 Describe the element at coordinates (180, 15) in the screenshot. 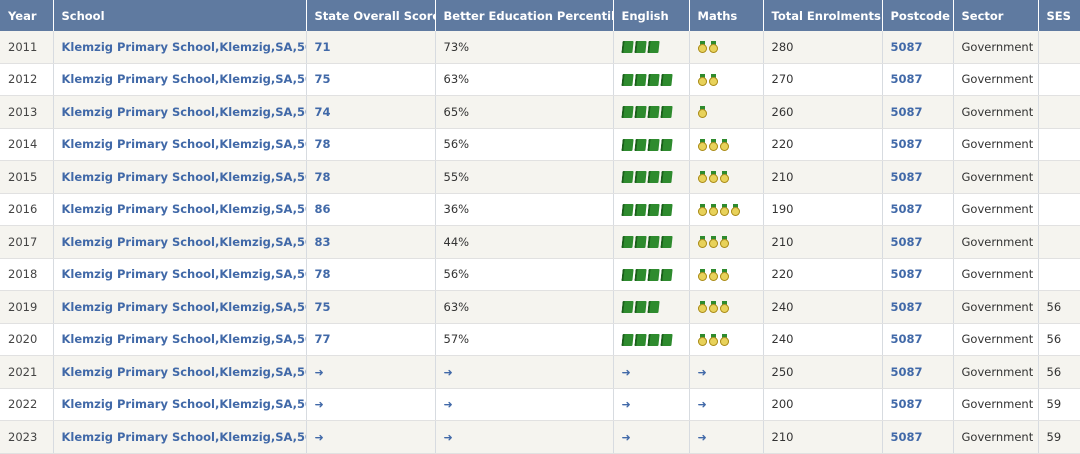

I see `header-school: School` at that location.